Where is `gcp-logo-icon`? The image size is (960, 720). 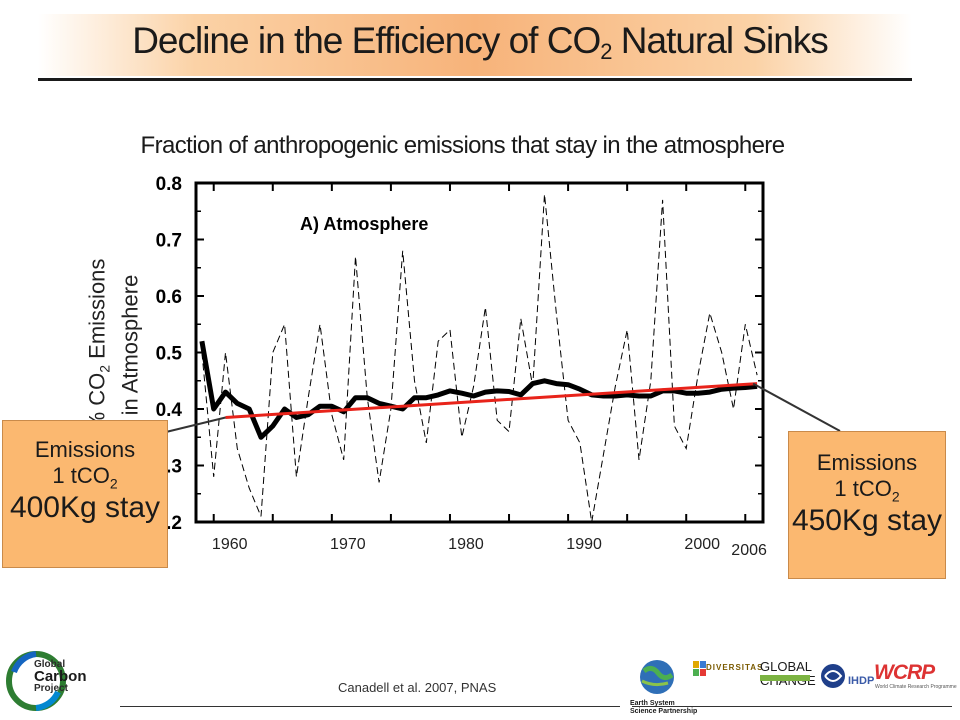
gcp-logo-icon is located at coordinates (36, 681).